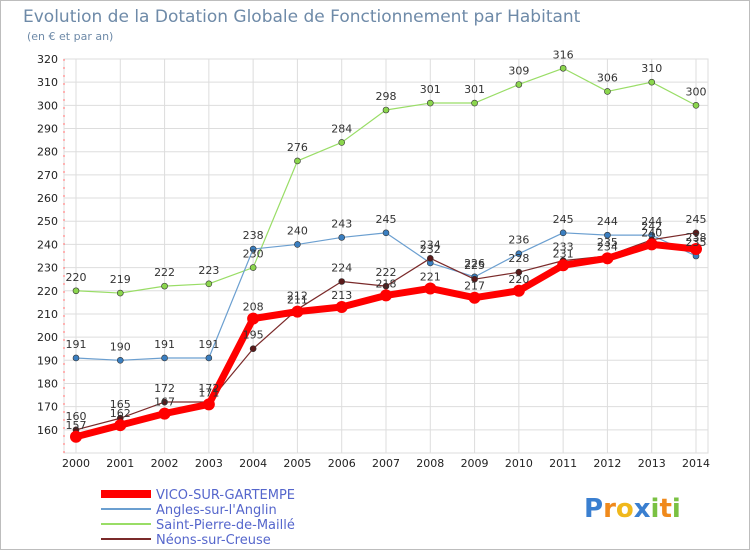 The image size is (750, 550). Describe the element at coordinates (341, 128) in the screenshot. I see `data-label: 284` at that location.